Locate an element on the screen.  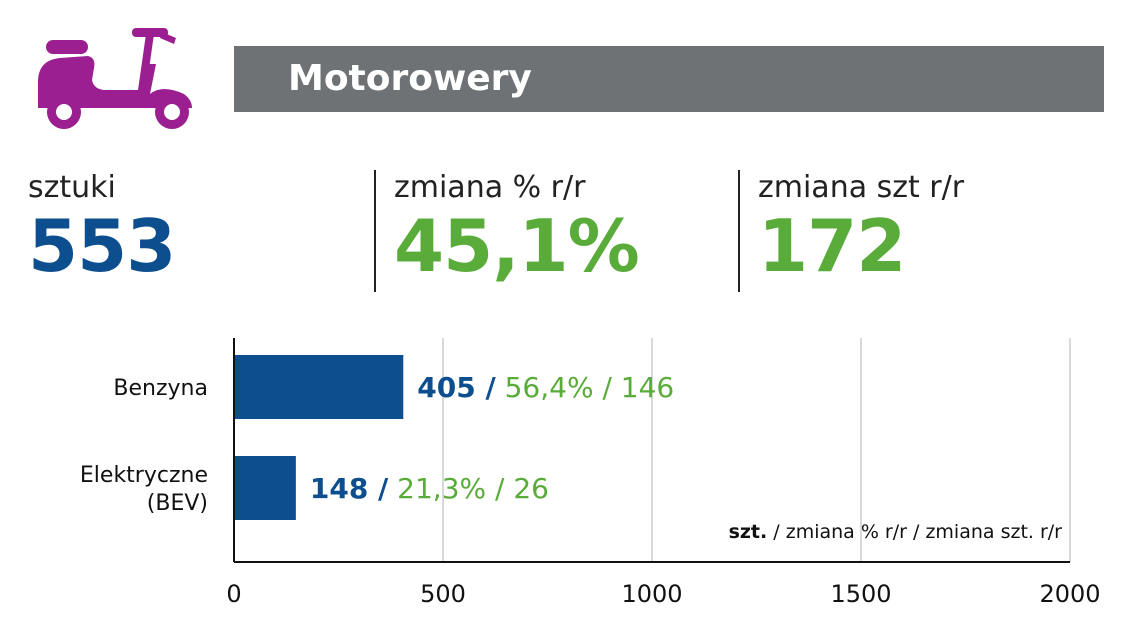
kpi-units-value: 553 is located at coordinates (102, 246).